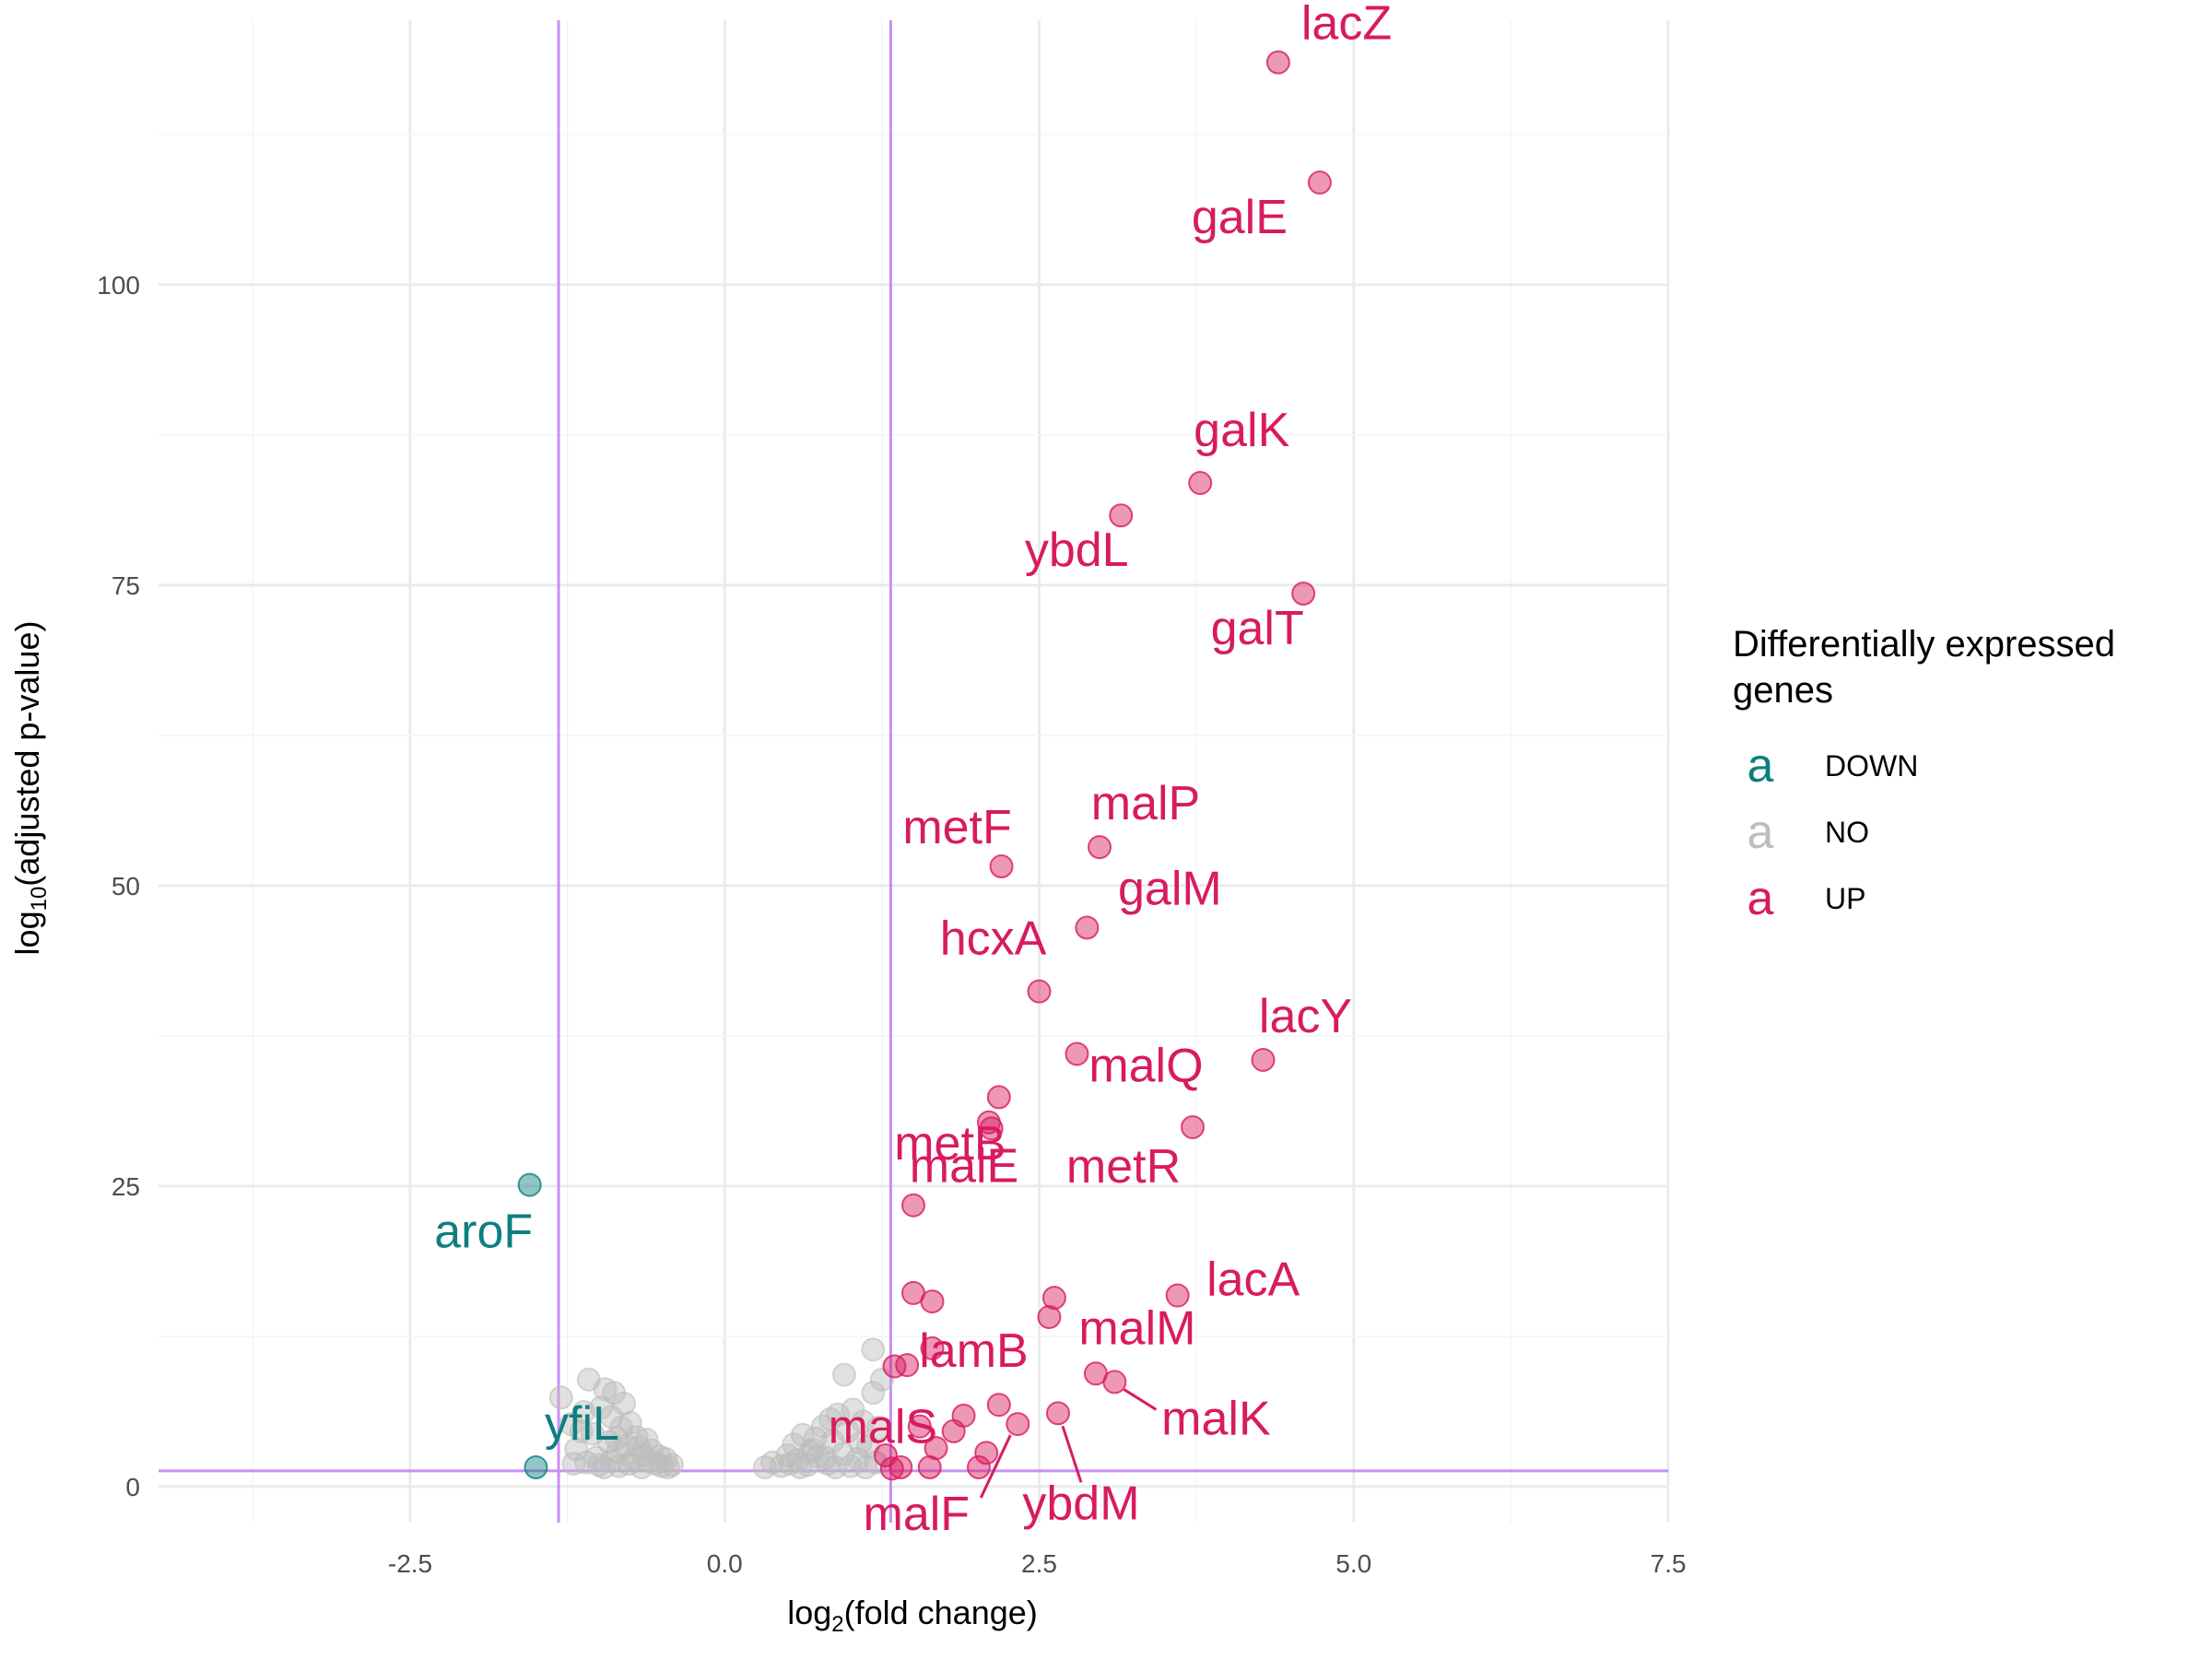 Image resolution: width=2212 pixels, height=1659 pixels. Describe the element at coordinates (973, 1351) in the screenshot. I see `gene-label-lamB: lamB` at that location.